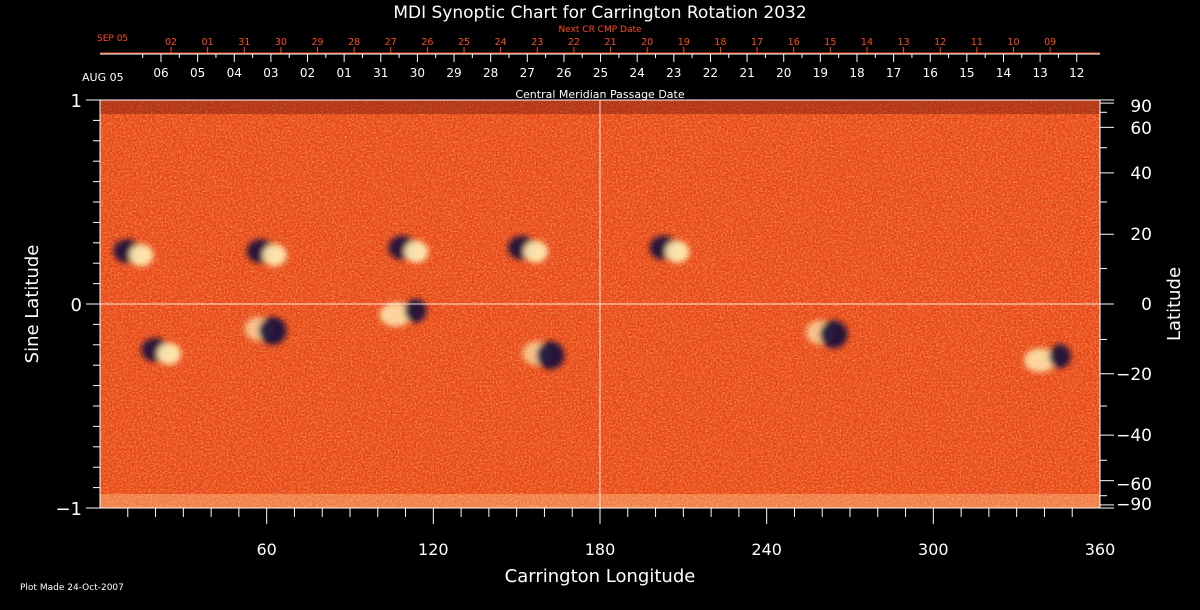 The width and height of the screenshot is (1200, 610). What do you see at coordinates (1050, 42) in the screenshot?
I see `next-cmp-date-label: 09` at bounding box center [1050, 42].